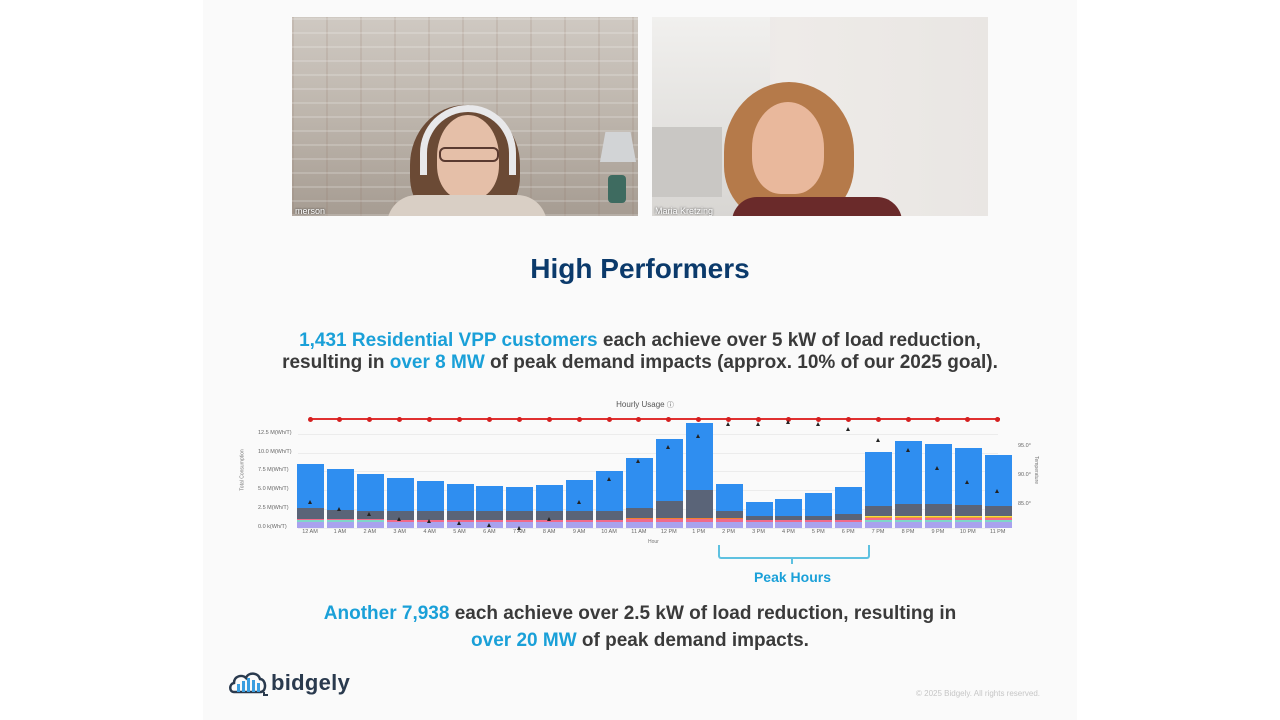  What do you see at coordinates (273, 508) in the screenshot?
I see `y-tick-label: 2.5 M(Wh/T)` at bounding box center [273, 508].